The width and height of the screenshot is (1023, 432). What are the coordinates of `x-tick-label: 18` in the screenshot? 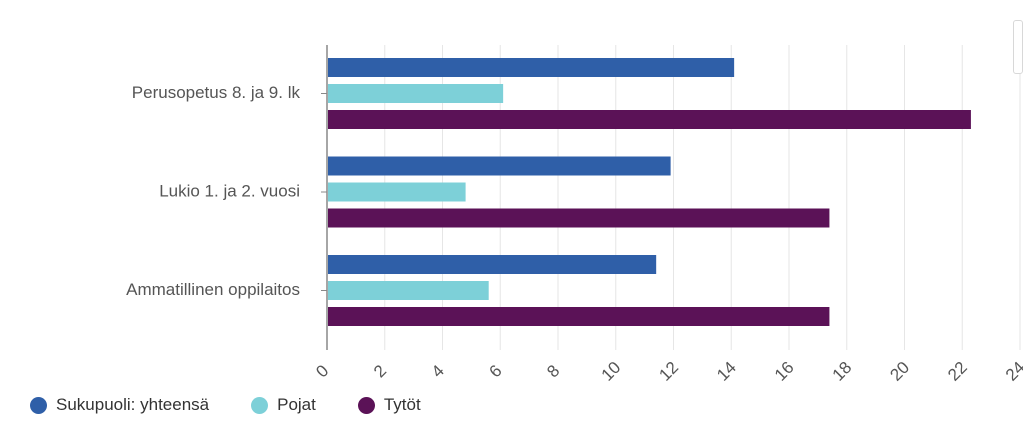 It's located at (842, 371).